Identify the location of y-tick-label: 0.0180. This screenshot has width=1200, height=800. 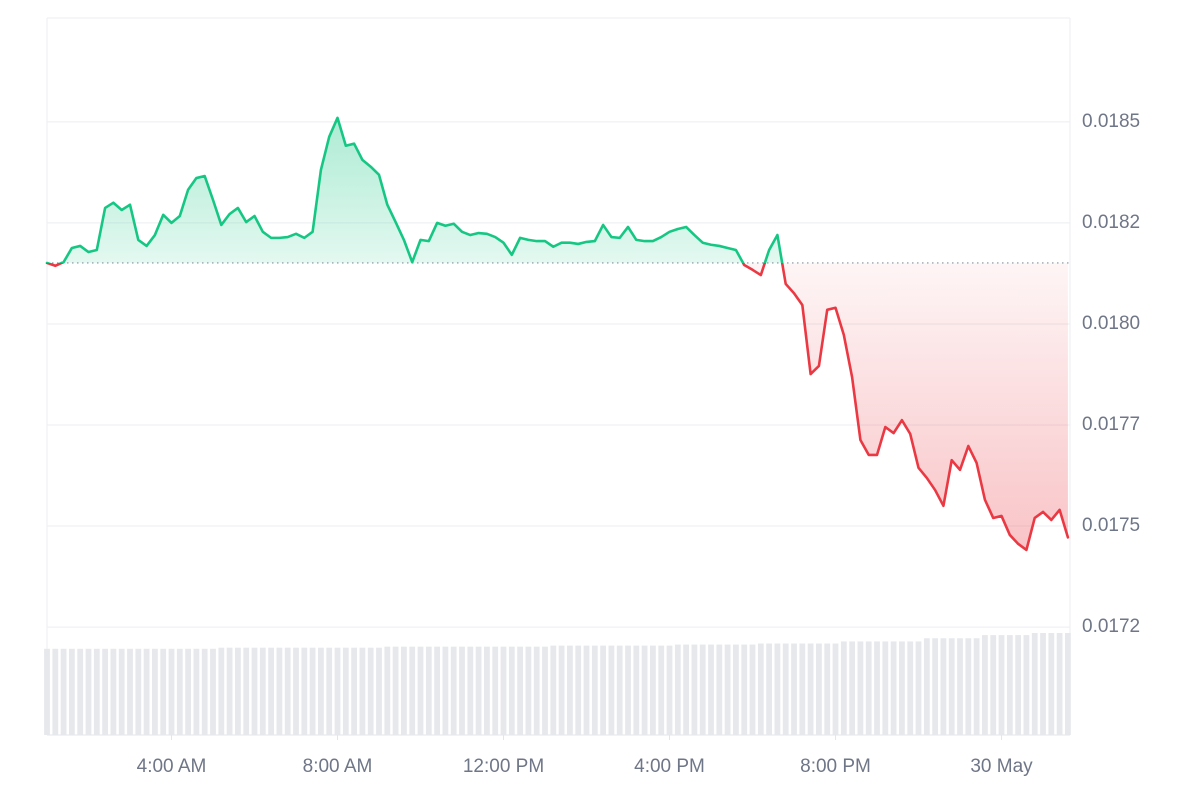
(1111, 323).